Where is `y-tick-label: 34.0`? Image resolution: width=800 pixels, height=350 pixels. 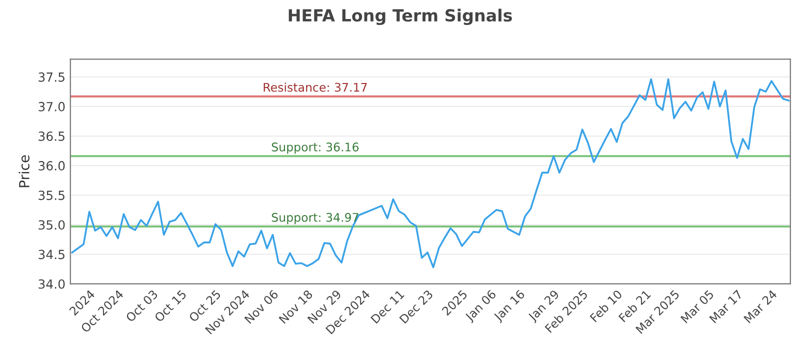
y-tick-label: 34.0 is located at coordinates (51, 284).